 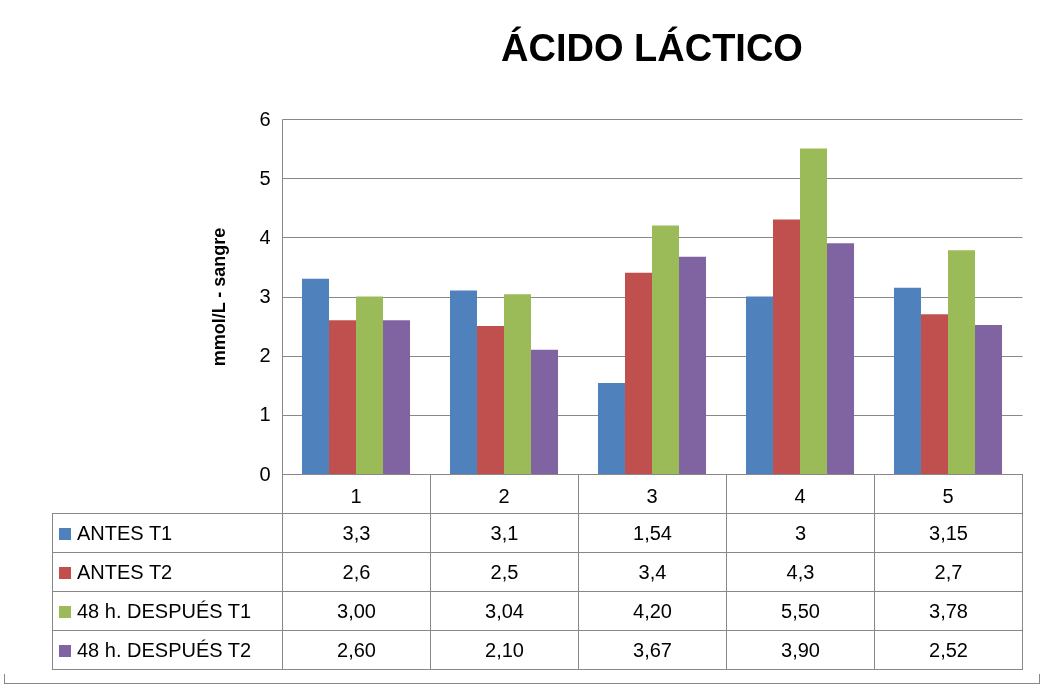 What do you see at coordinates (167, 650) in the screenshot?
I see `legend-label: 48 h. DESPUÉS T2` at bounding box center [167, 650].